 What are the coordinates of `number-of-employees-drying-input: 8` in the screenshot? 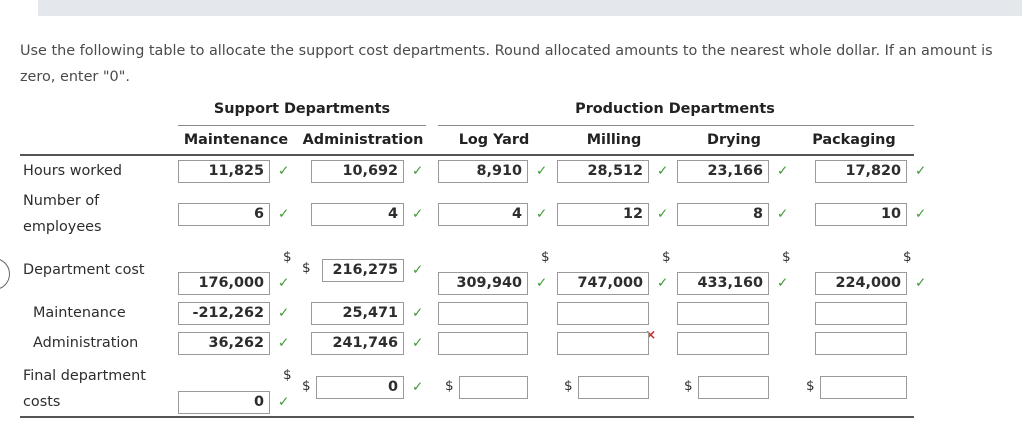 It's located at (723, 214).